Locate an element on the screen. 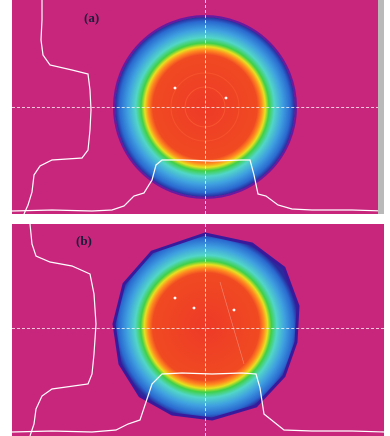  horizontal-profile-trace-b is located at coordinates (198, 402).